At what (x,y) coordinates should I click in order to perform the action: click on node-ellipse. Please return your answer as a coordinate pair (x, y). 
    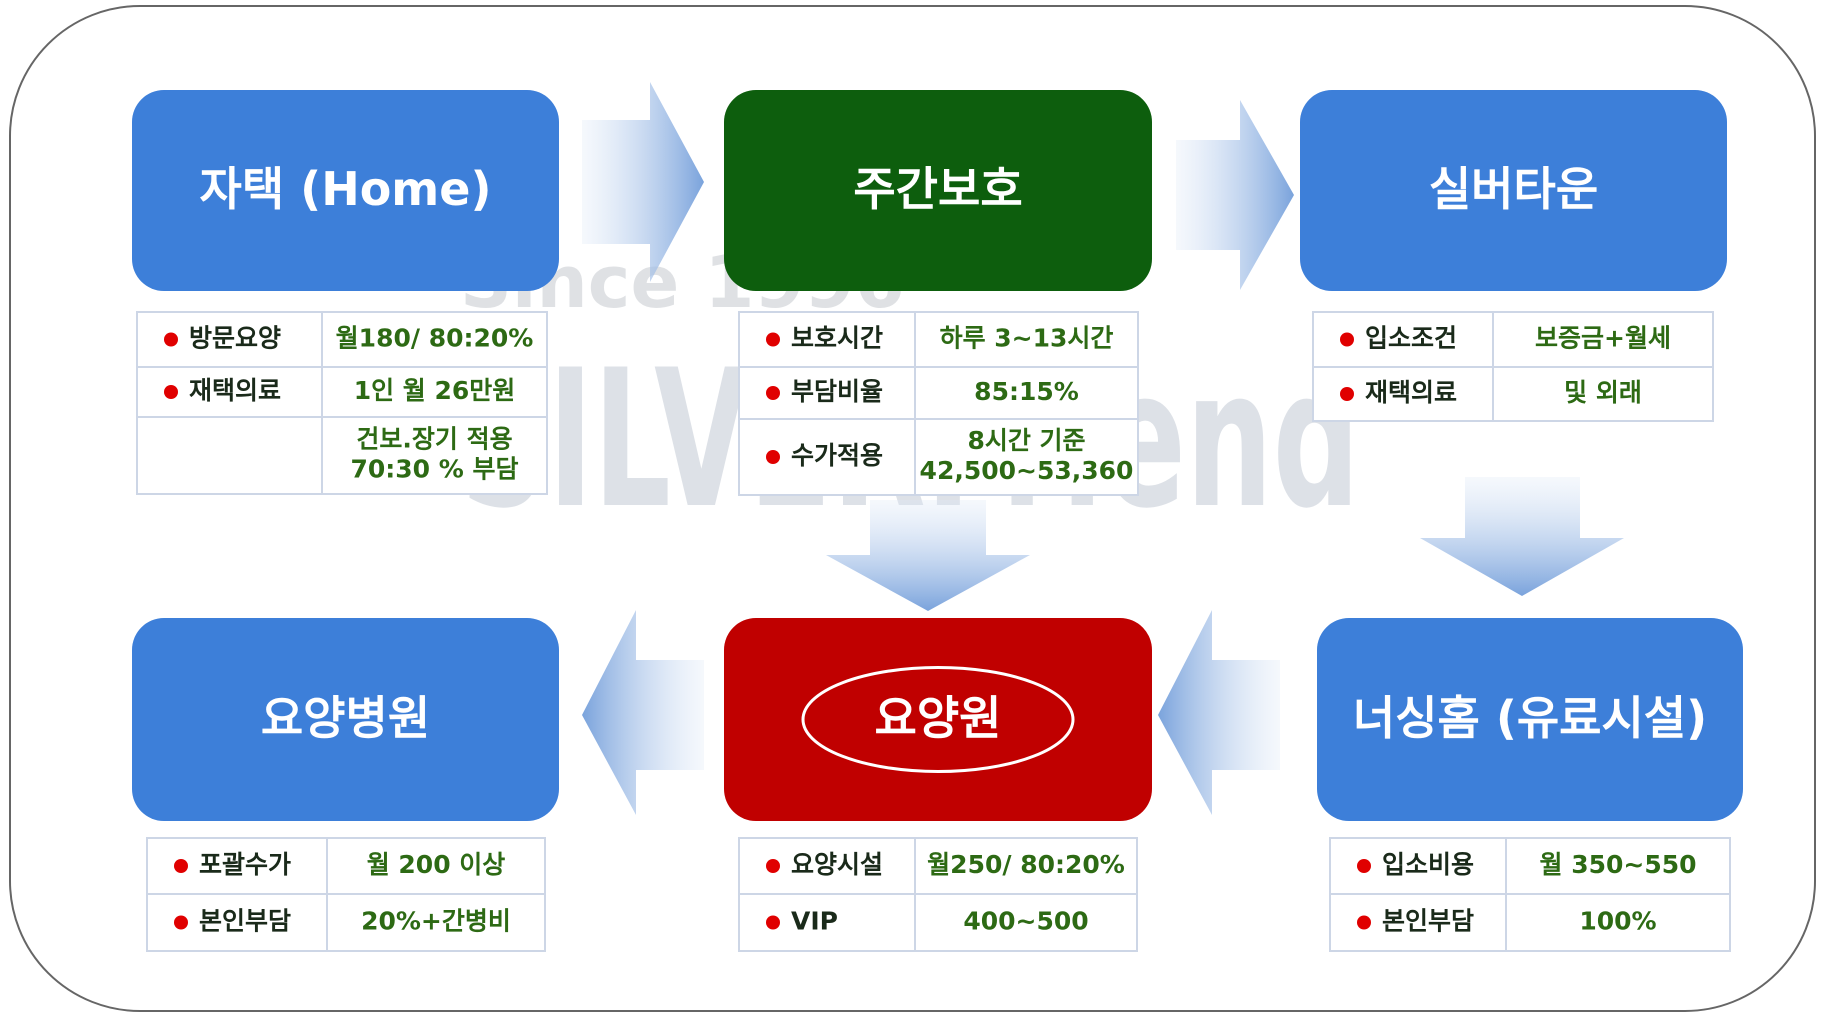
    Looking at the image, I should click on (938, 719).